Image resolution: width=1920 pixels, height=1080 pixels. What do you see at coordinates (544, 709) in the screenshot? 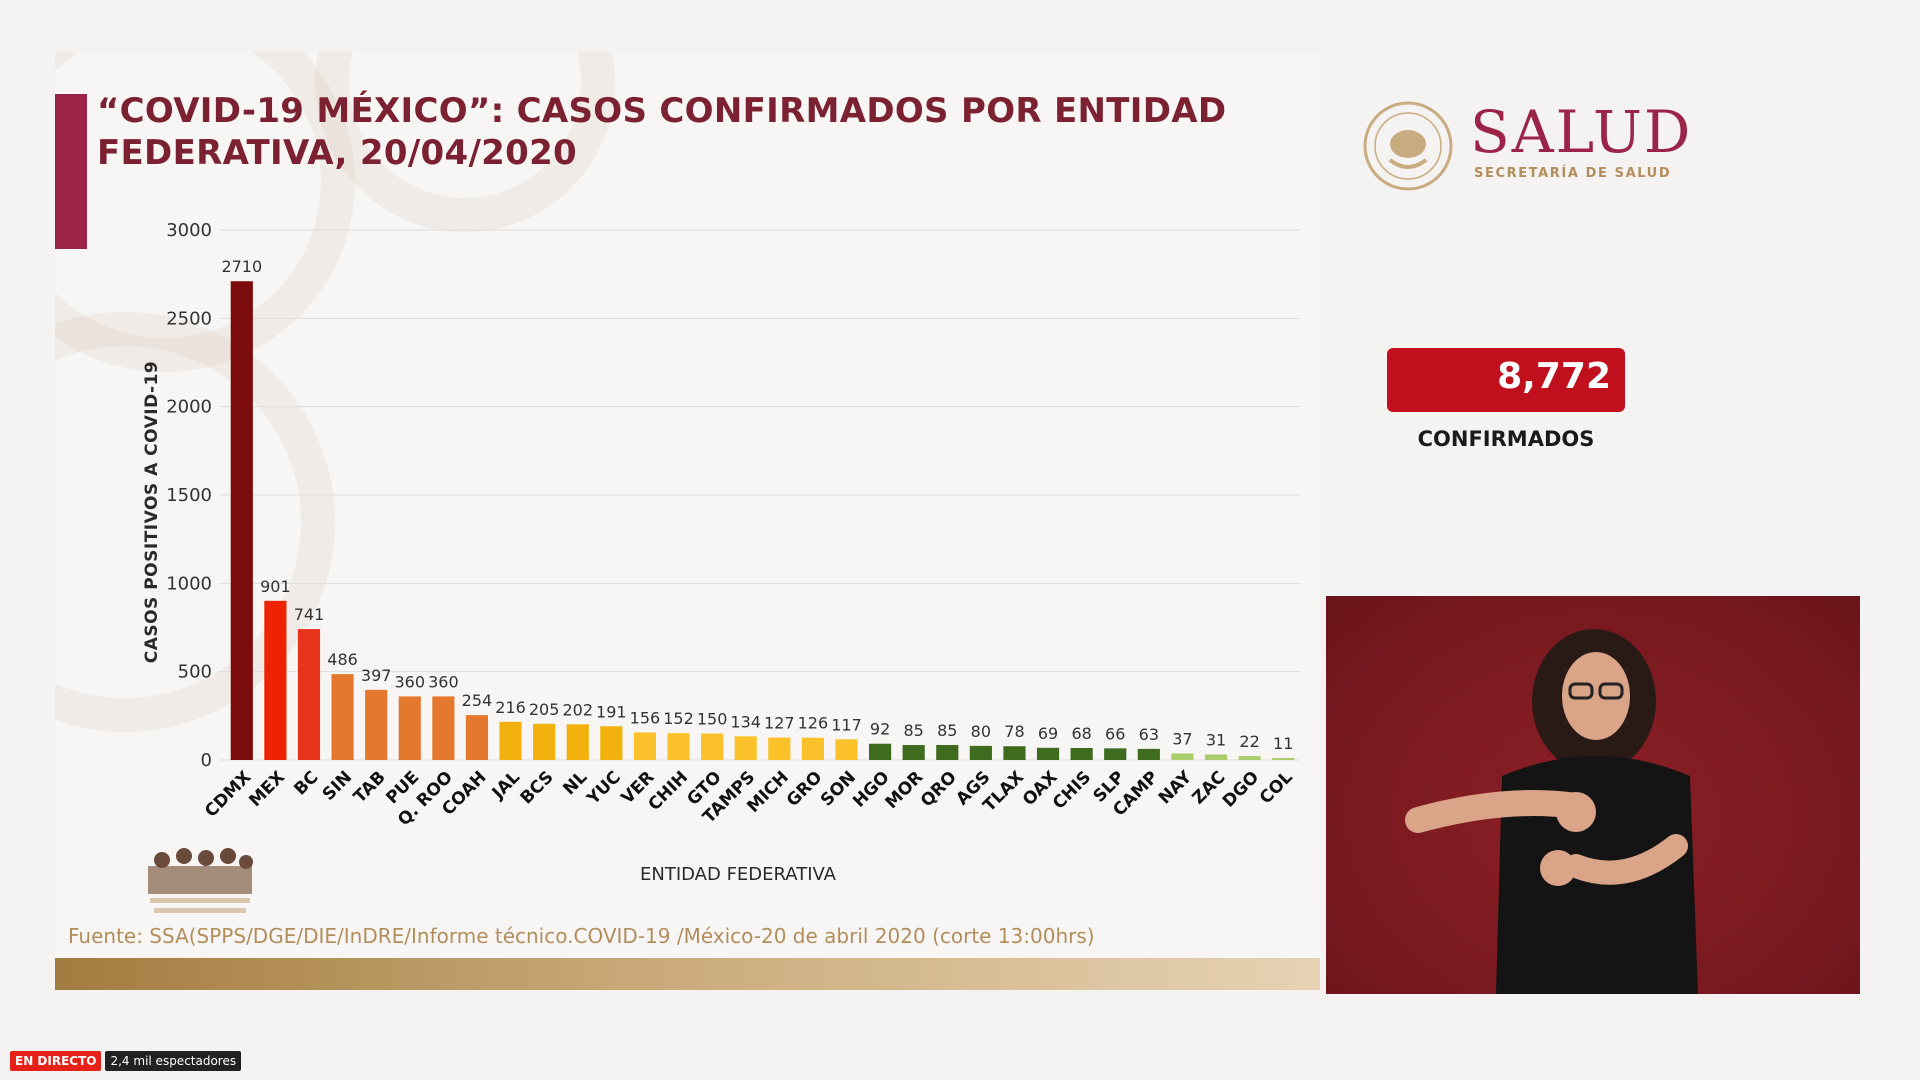
I see `bar-value-label: 205` at bounding box center [544, 709].